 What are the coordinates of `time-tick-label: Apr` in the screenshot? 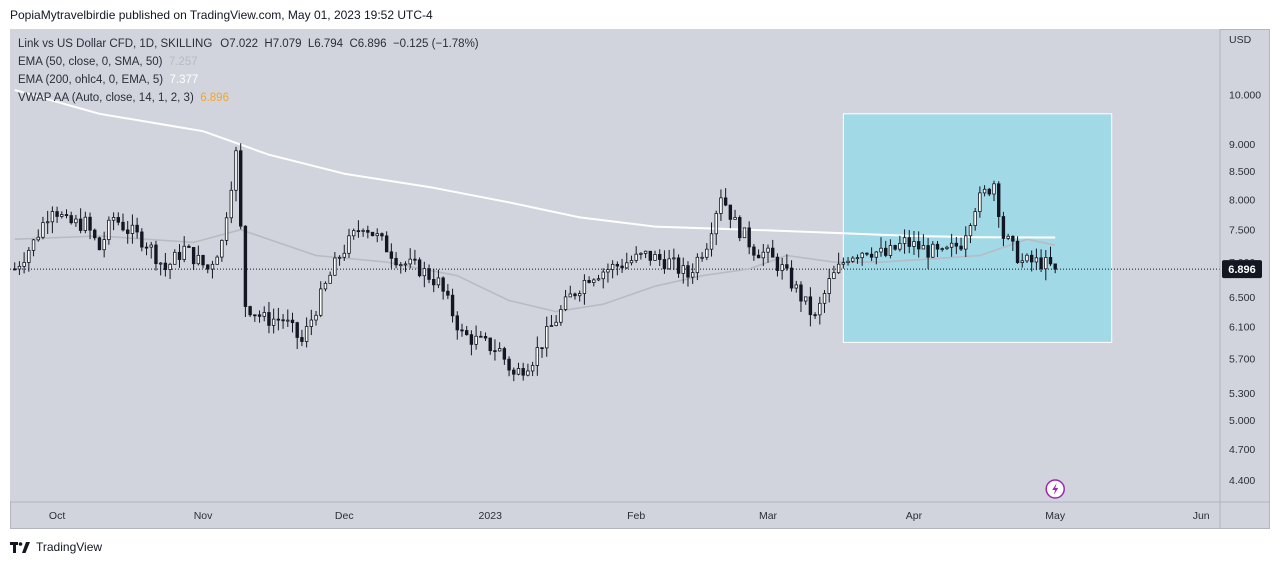 It's located at (914, 516).